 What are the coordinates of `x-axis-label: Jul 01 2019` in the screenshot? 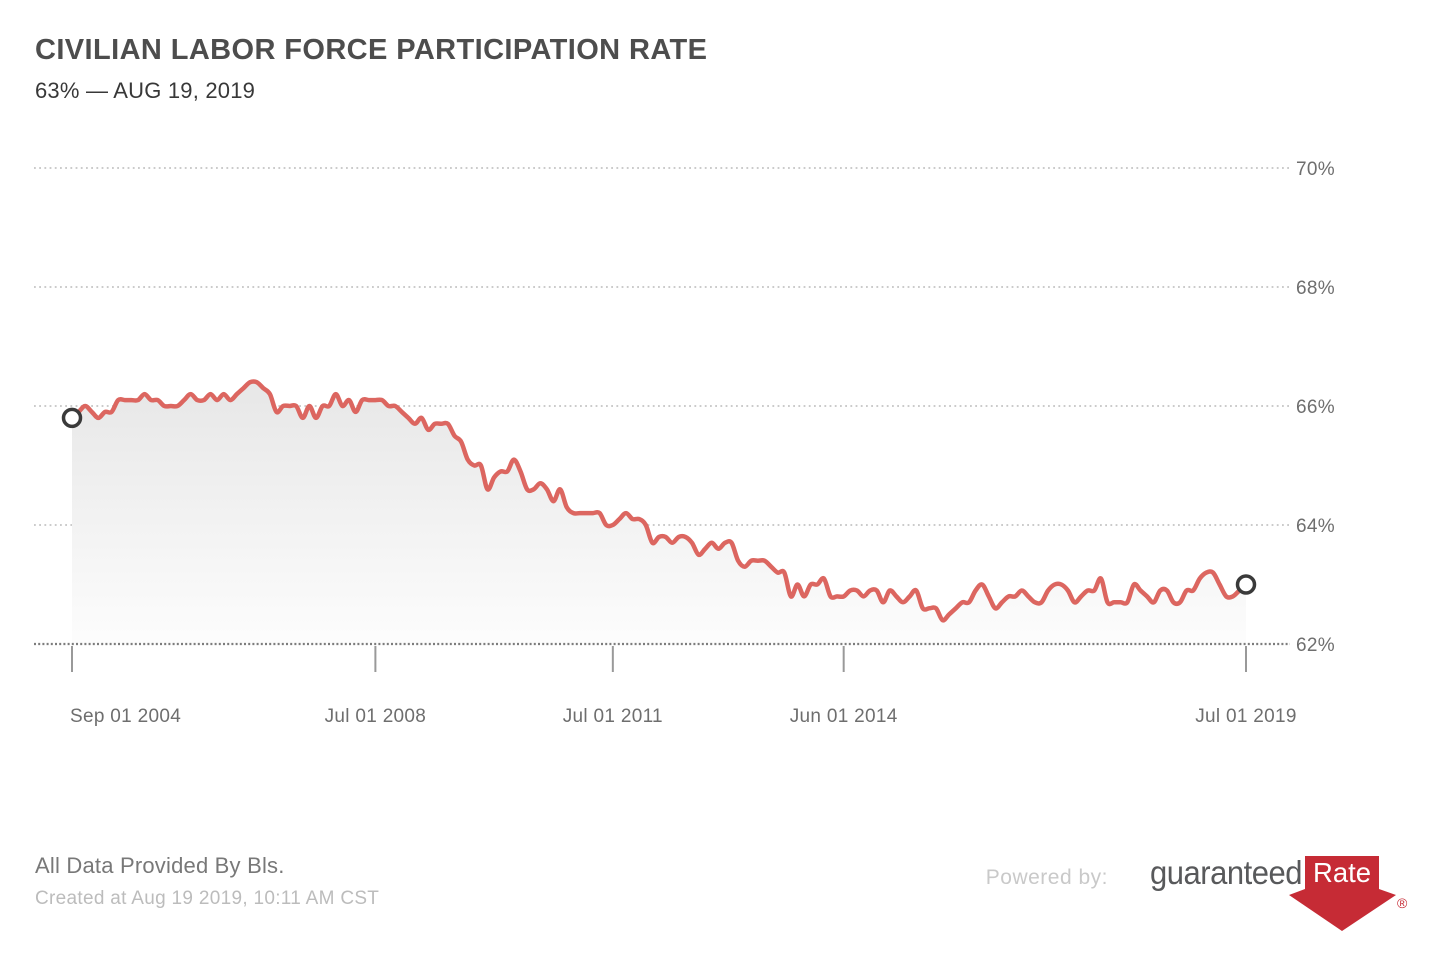 It's located at (1246, 716).